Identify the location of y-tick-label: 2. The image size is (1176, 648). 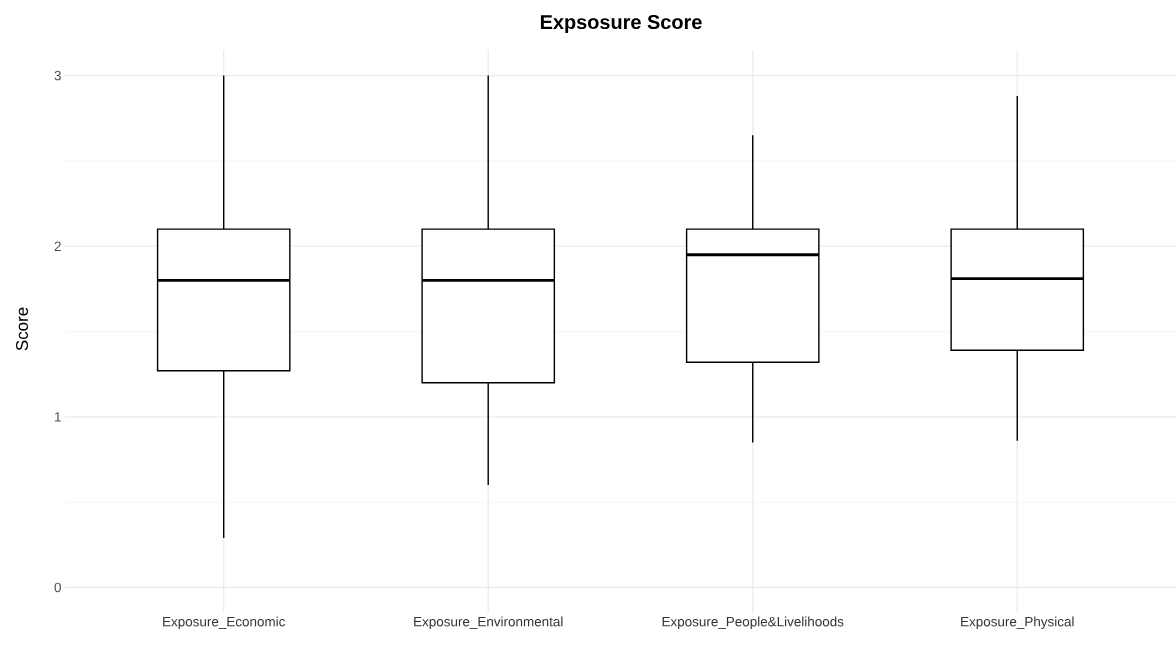
(57, 246).